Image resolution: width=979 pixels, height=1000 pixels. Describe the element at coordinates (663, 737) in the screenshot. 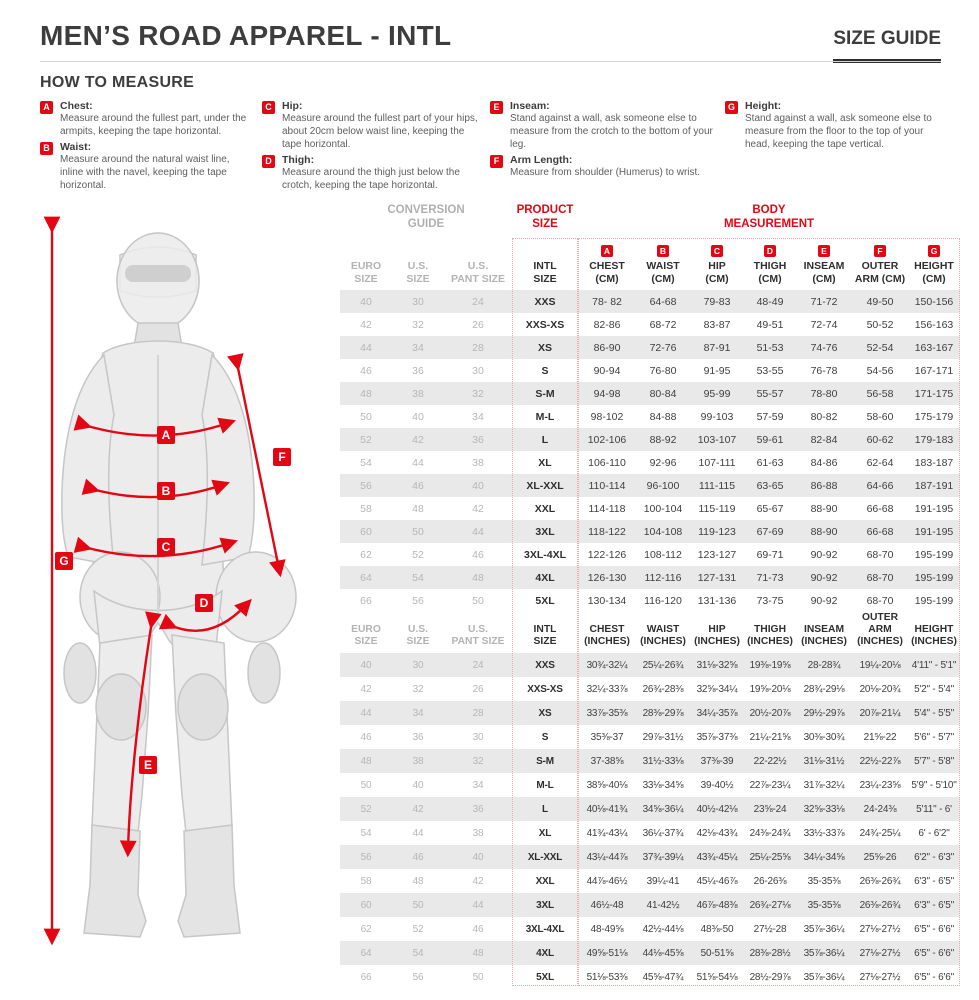

I see `value-cell: 29⅞-31½` at that location.